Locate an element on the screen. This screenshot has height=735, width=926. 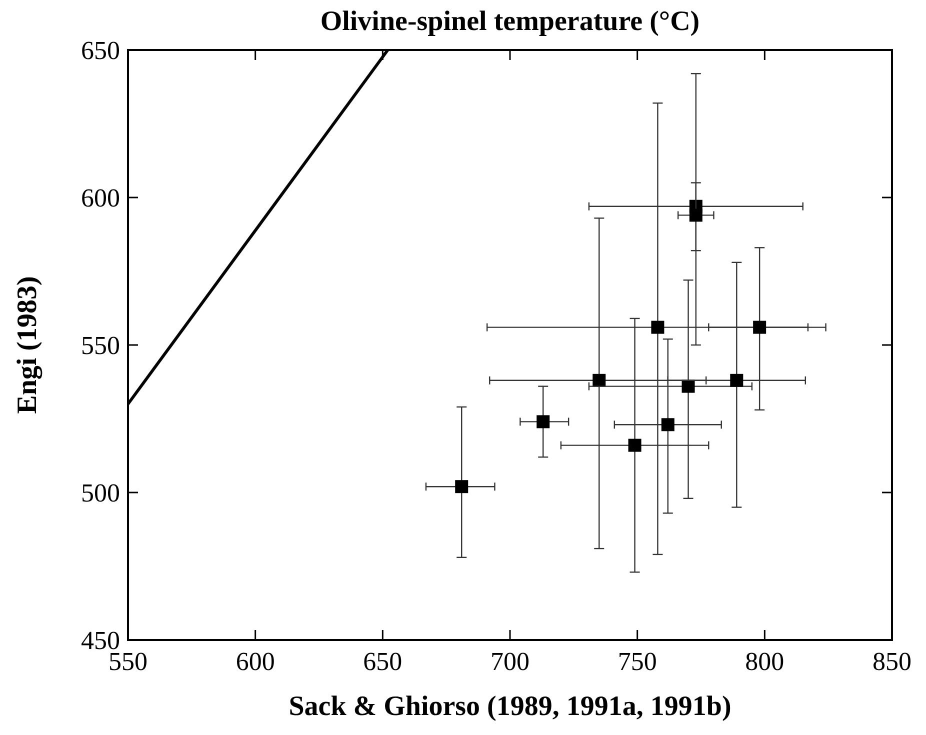
x-tick-label: 700 is located at coordinates (510, 661).